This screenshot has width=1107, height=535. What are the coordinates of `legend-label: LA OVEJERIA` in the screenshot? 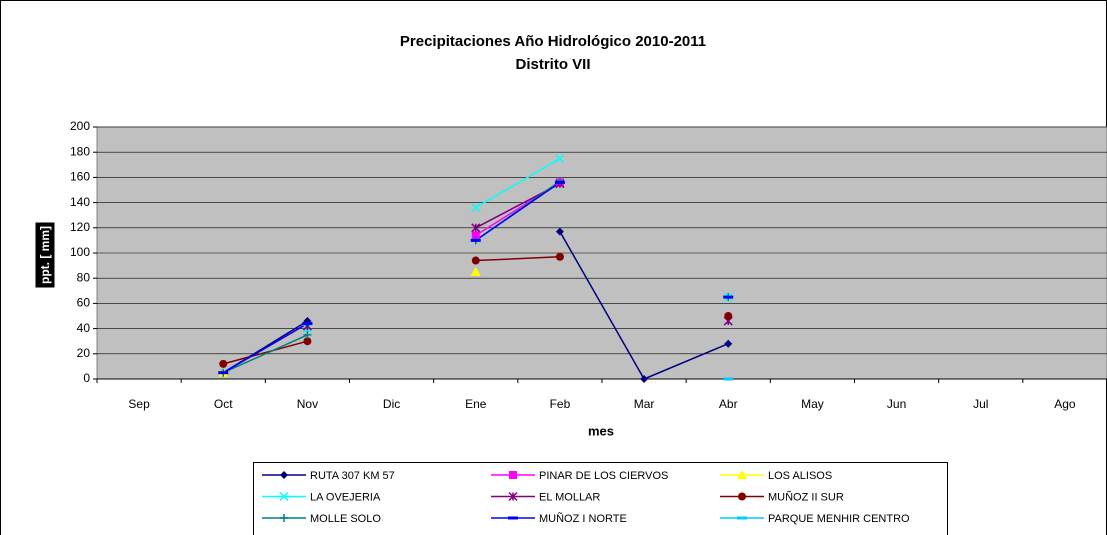 It's located at (345, 497).